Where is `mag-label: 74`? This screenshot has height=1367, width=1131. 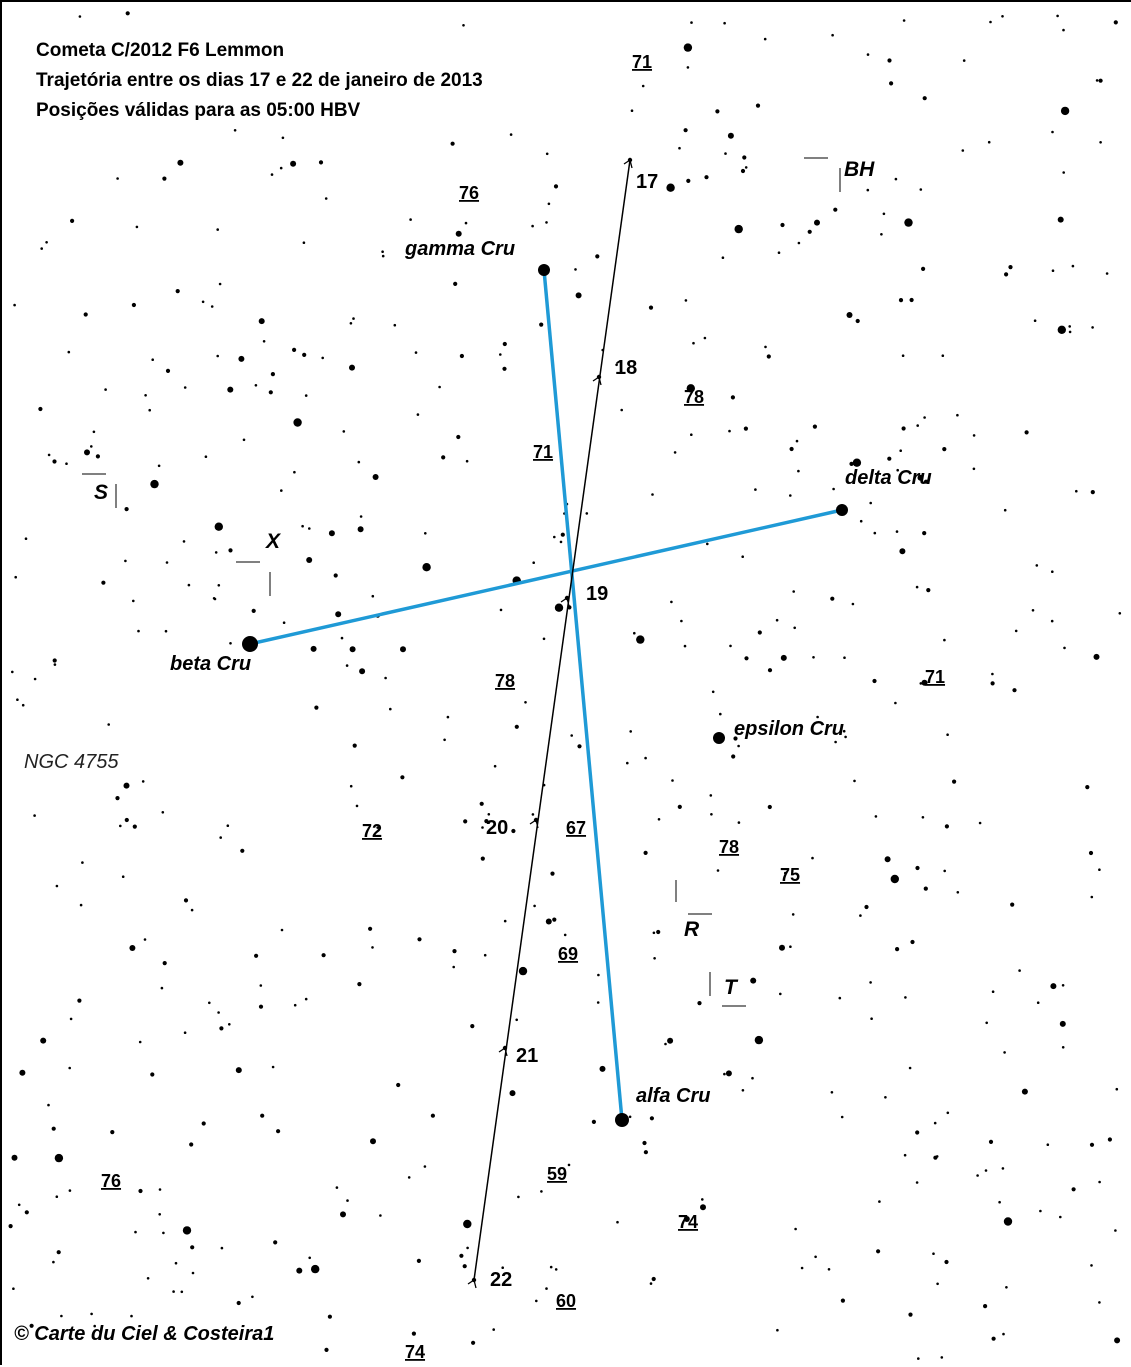
mag-label: 74 is located at coordinates (688, 1222).